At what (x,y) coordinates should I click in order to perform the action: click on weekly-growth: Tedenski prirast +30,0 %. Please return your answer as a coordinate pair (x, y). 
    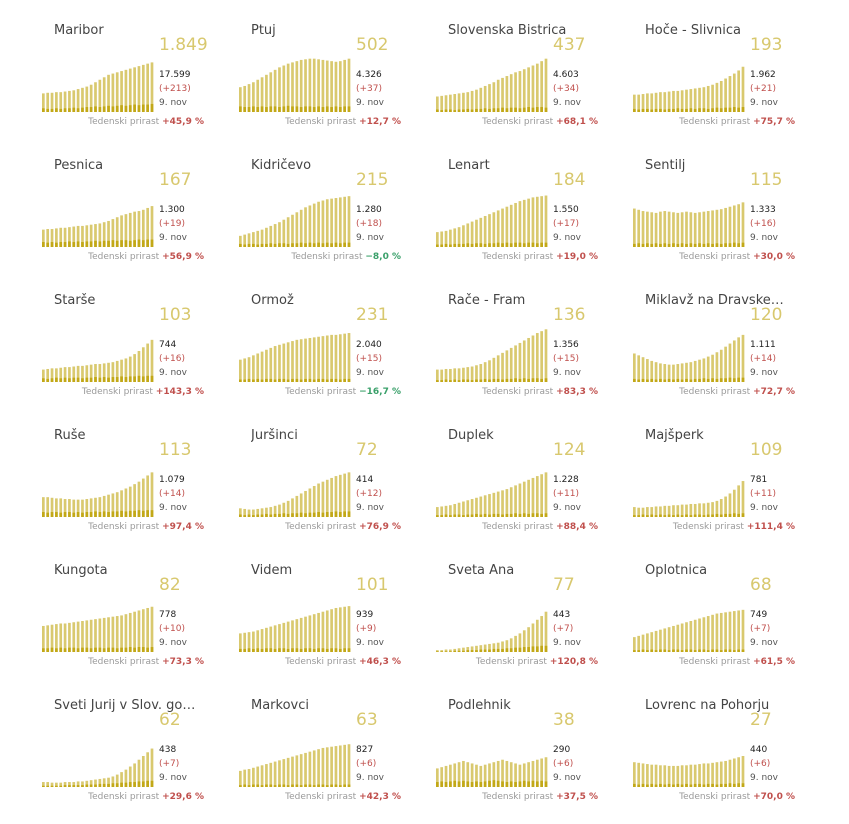
    Looking at the image, I should click on (737, 257).